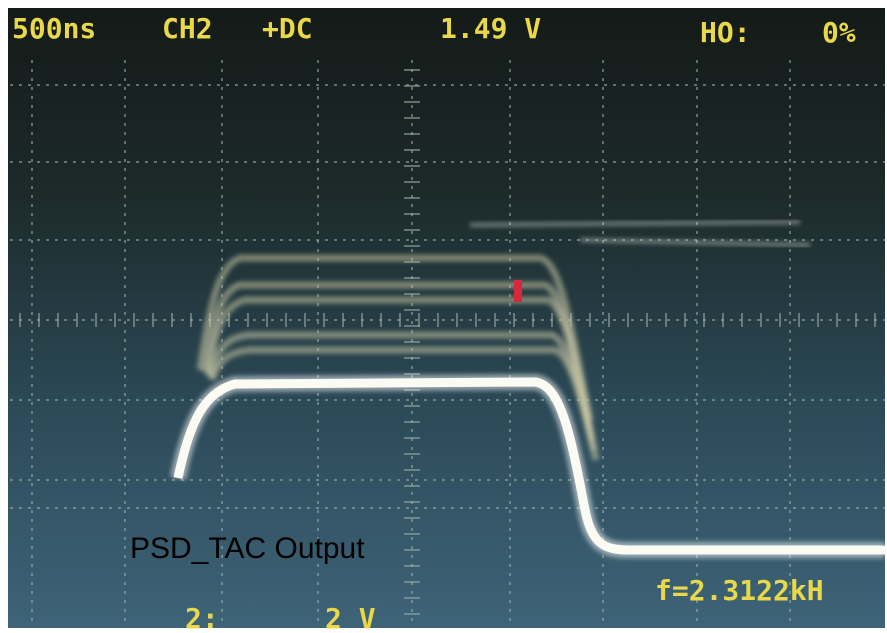 The image size is (887, 633). I want to click on marker, so click(518, 291).